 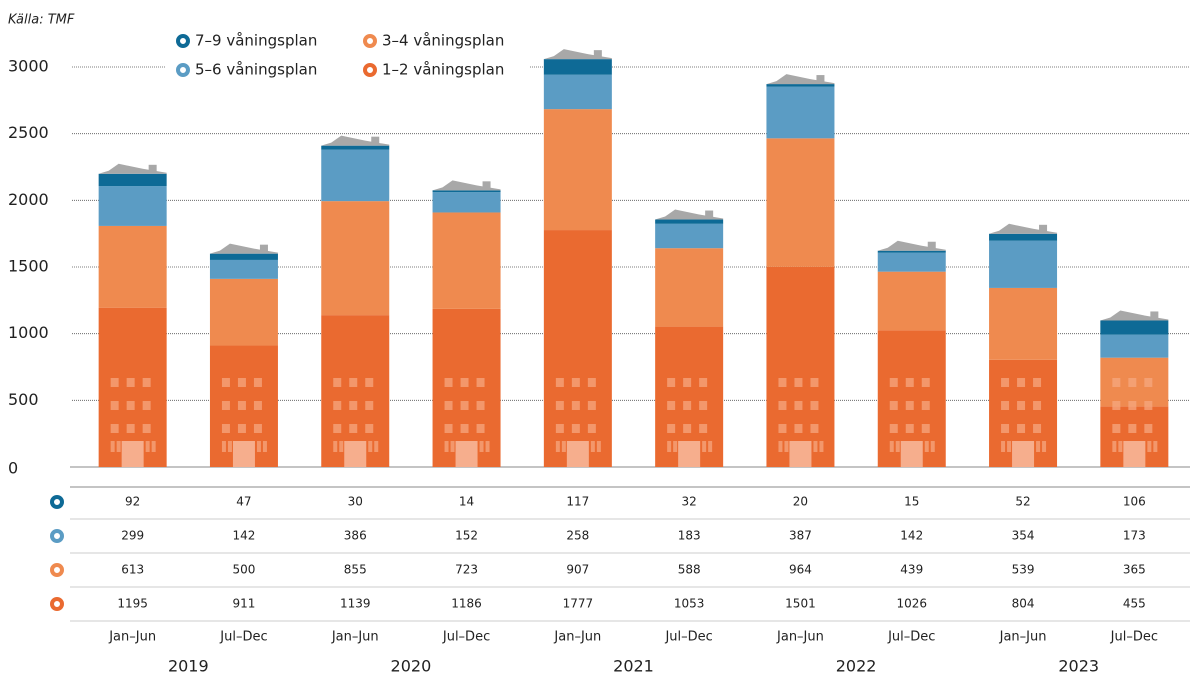 I want to click on table-value: 106, so click(x=1134, y=502).